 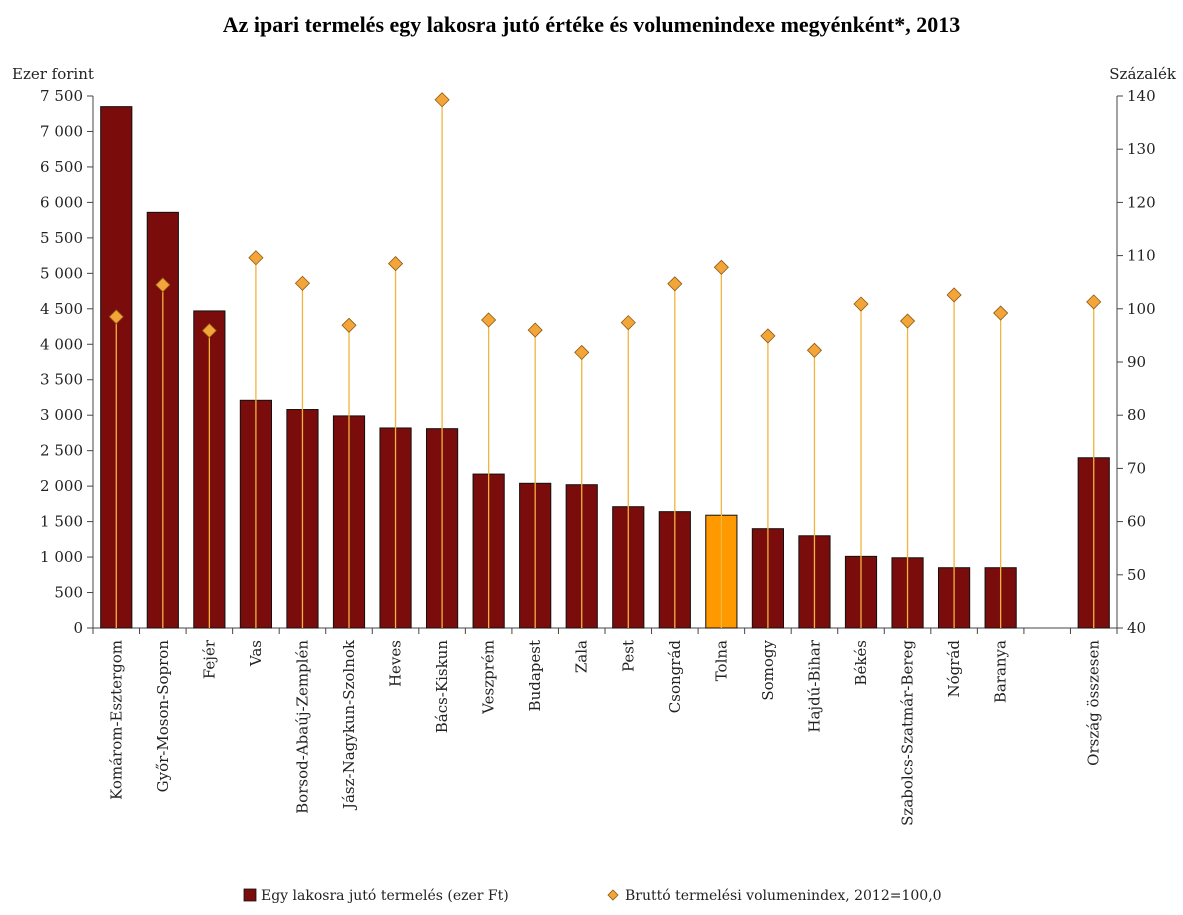 I want to click on left-tick-label: 2 000, so click(x=61, y=486).